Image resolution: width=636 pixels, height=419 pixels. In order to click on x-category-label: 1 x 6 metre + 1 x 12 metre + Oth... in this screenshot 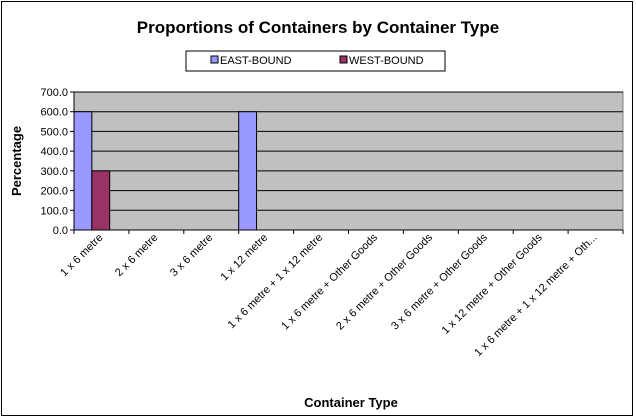, I will do `click(535, 295)`.